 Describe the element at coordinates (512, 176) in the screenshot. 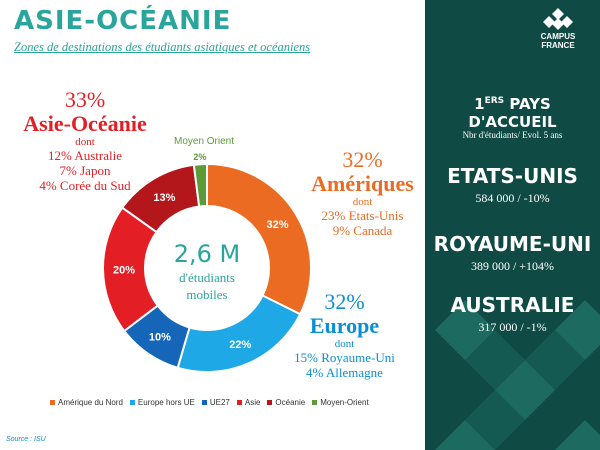

I see `country-name-1: ETATS-UNIS` at that location.